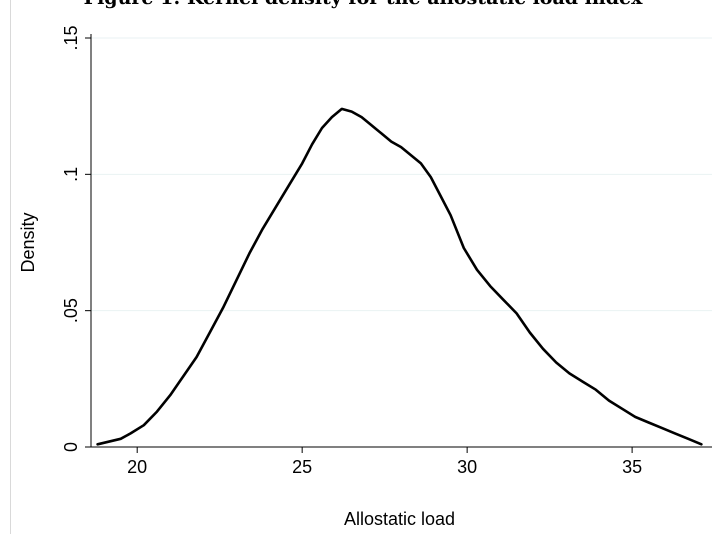  Describe the element at coordinates (137, 467) in the screenshot. I see `x-tick-label: 20` at that location.